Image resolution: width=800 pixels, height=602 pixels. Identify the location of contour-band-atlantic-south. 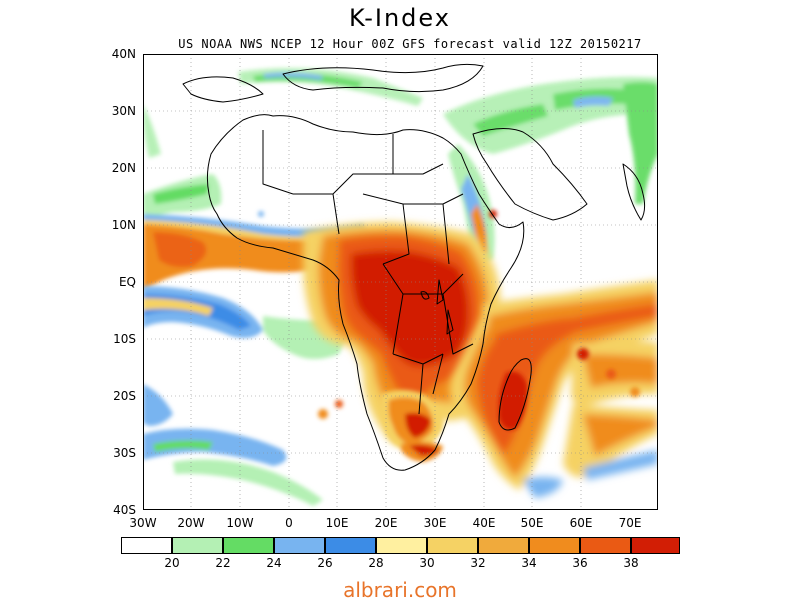
(244, 396).